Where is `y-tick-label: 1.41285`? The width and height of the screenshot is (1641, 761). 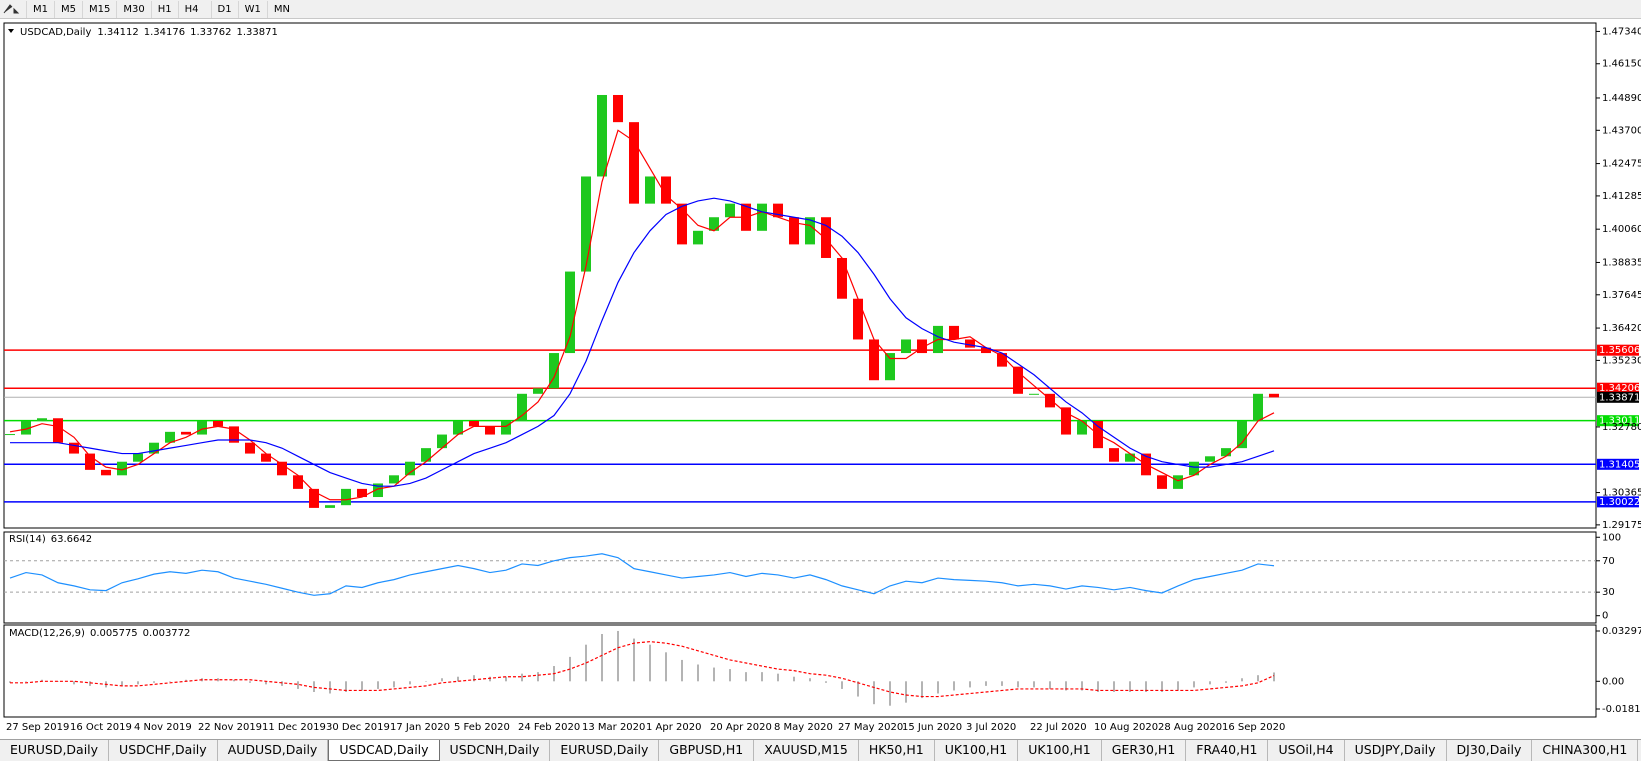
y-tick-label: 1.41285 is located at coordinates (1621, 196).